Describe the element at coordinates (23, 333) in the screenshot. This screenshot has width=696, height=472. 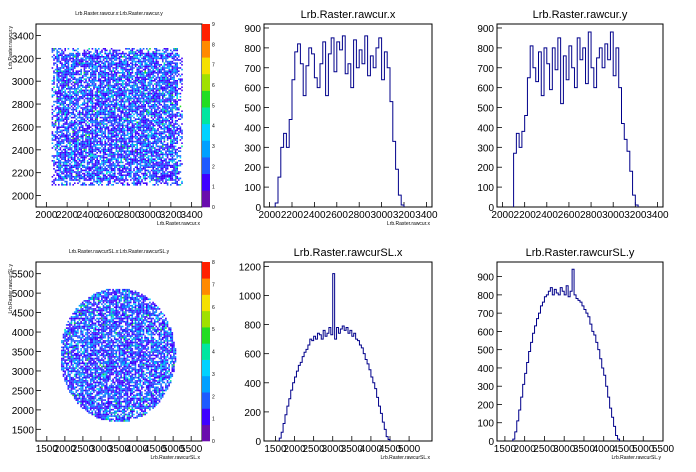
I see `y-tick-label: 4000` at that location.